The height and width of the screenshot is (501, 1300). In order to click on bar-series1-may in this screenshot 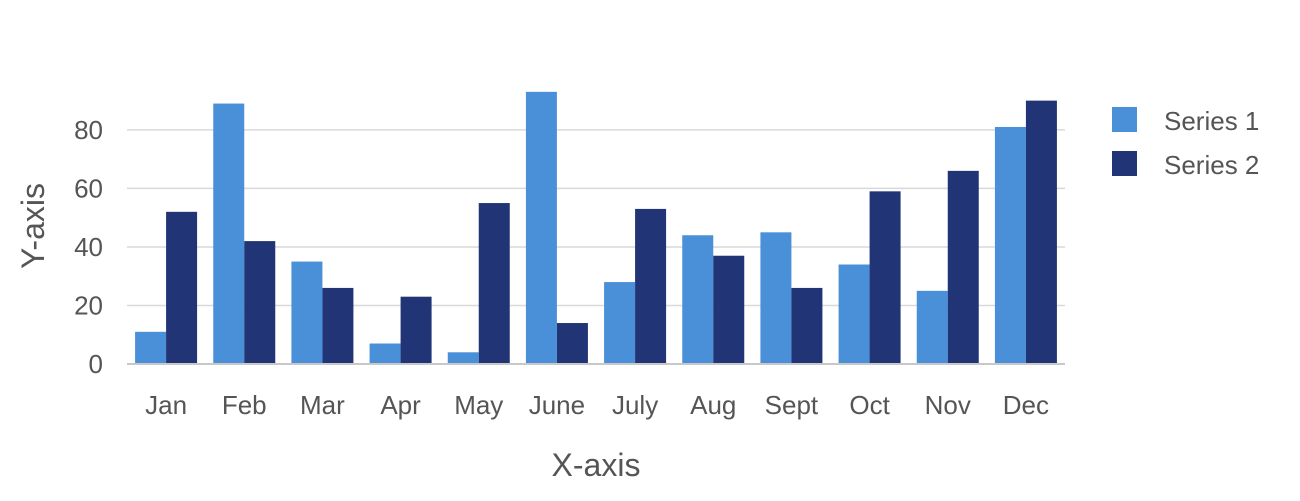, I will do `click(463, 358)`.